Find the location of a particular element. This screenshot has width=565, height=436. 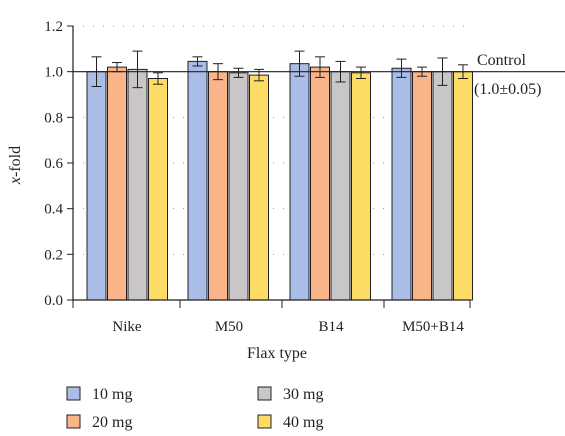

legend-label: 20 mg is located at coordinates (112, 422).